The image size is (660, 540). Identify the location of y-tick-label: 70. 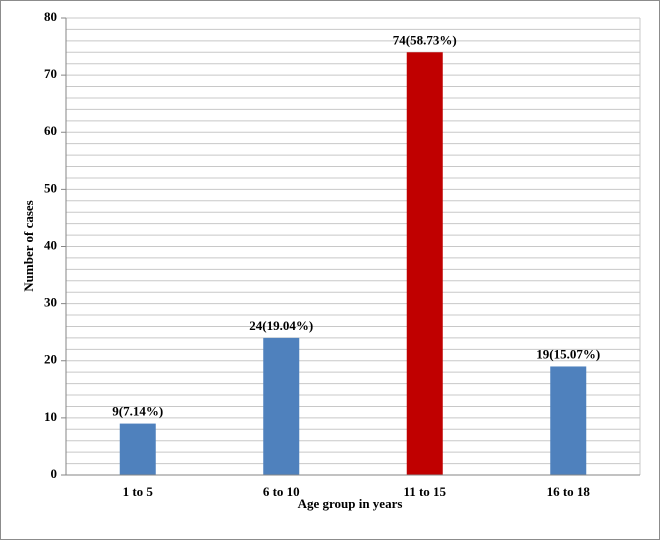
(50, 73).